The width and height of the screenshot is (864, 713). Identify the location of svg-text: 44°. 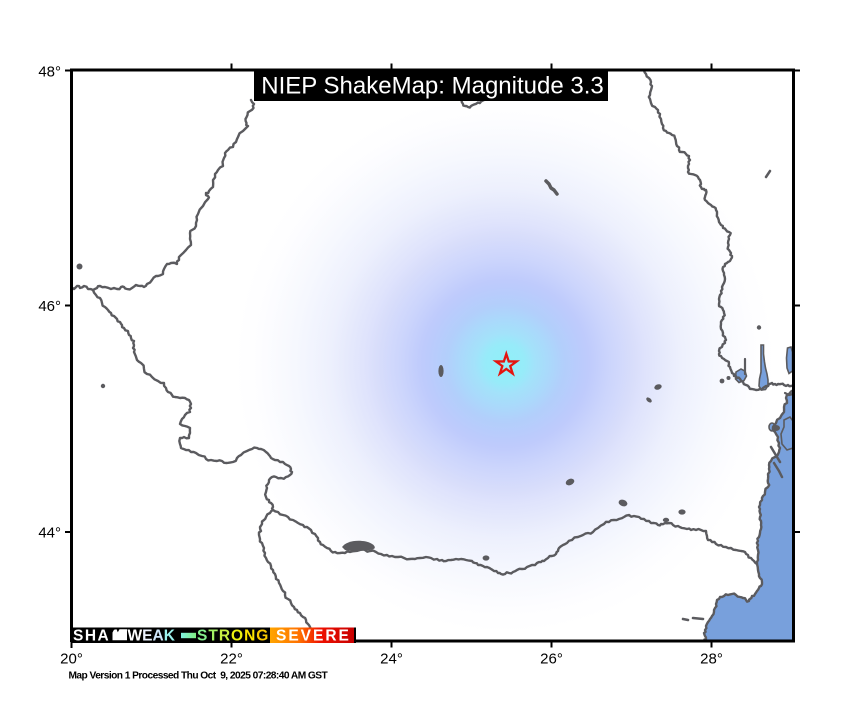
(49, 533).